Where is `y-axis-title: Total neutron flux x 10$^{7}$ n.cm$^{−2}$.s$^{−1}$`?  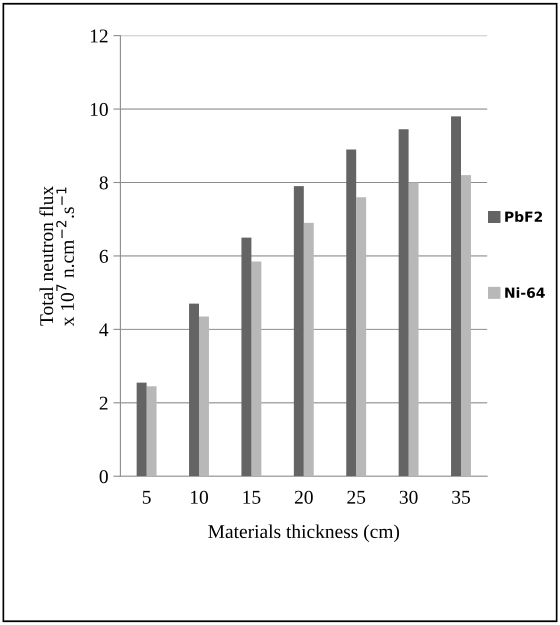
y-axis-title: Total neutron flux x 10$^{7}$ n.cm$^{−2}$.s$^{−1}$ is located at coordinates (56, 256).